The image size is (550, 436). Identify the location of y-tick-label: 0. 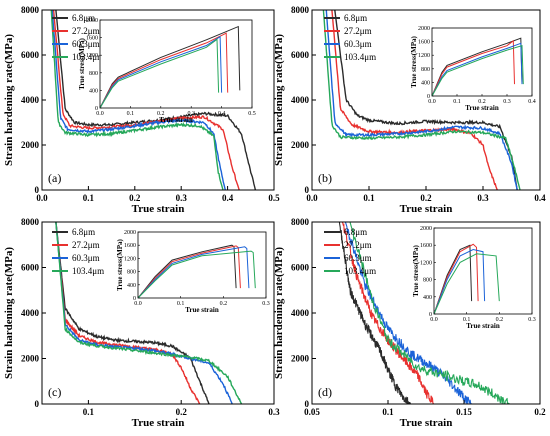
(307, 190).